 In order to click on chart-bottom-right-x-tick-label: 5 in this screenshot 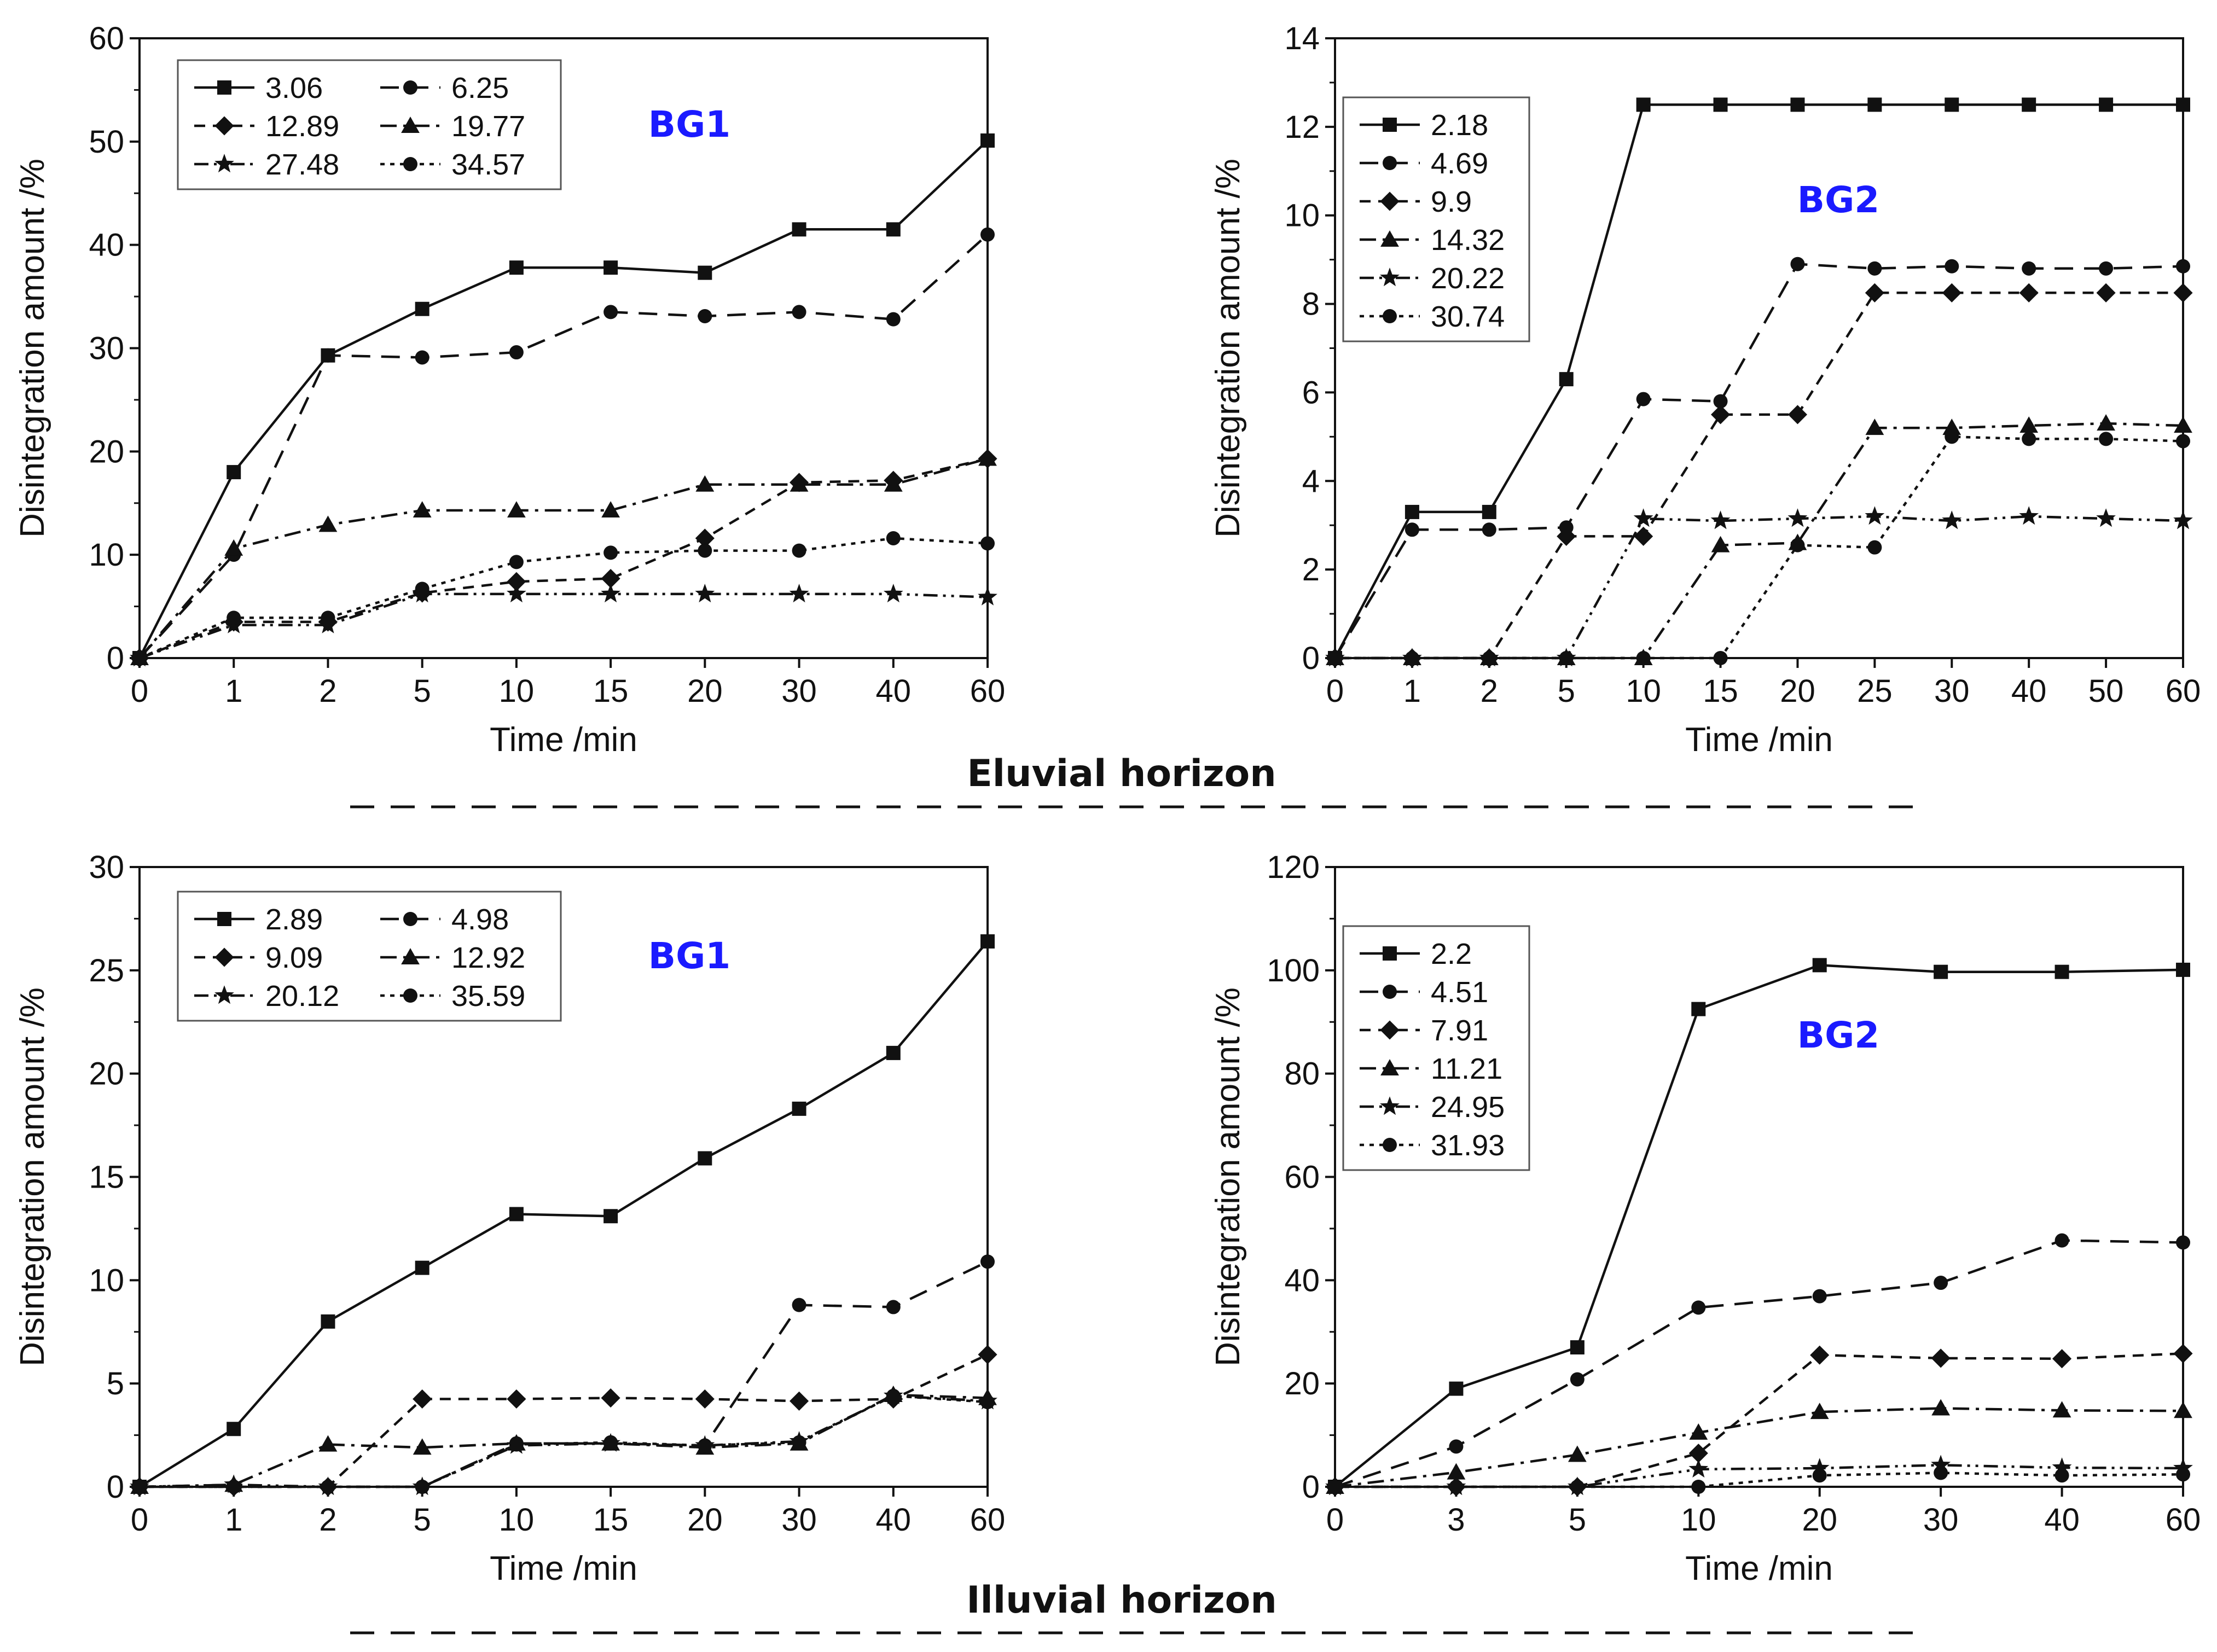, I will do `click(1577, 1520)`.